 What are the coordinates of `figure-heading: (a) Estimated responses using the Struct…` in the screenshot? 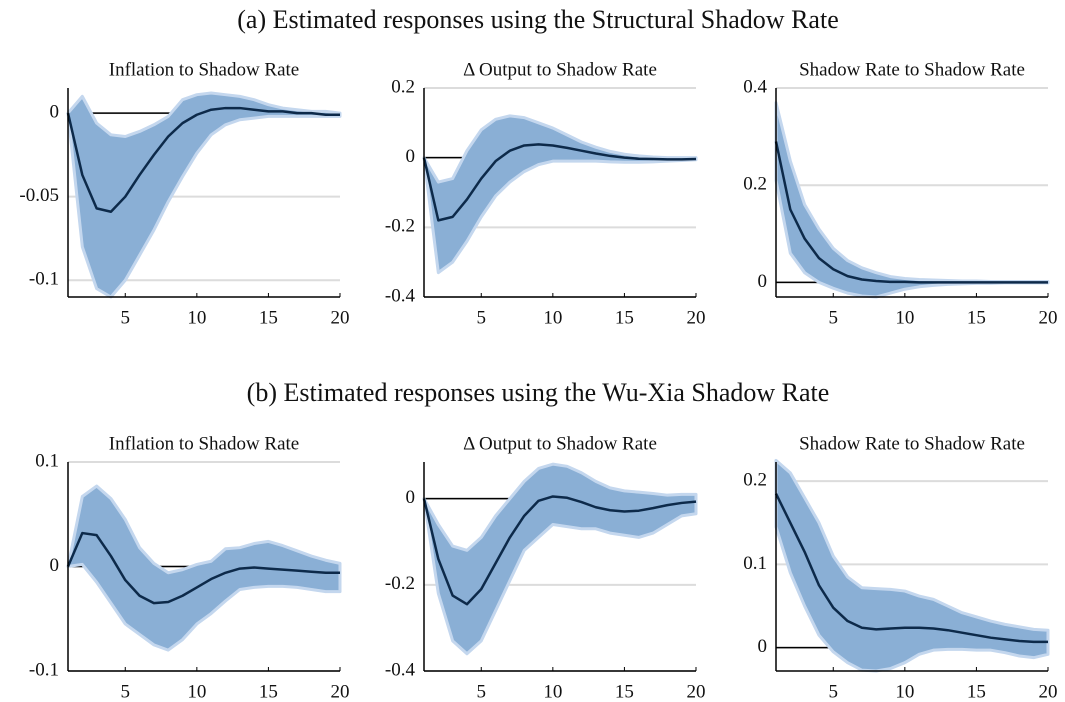 It's located at (537, 19).